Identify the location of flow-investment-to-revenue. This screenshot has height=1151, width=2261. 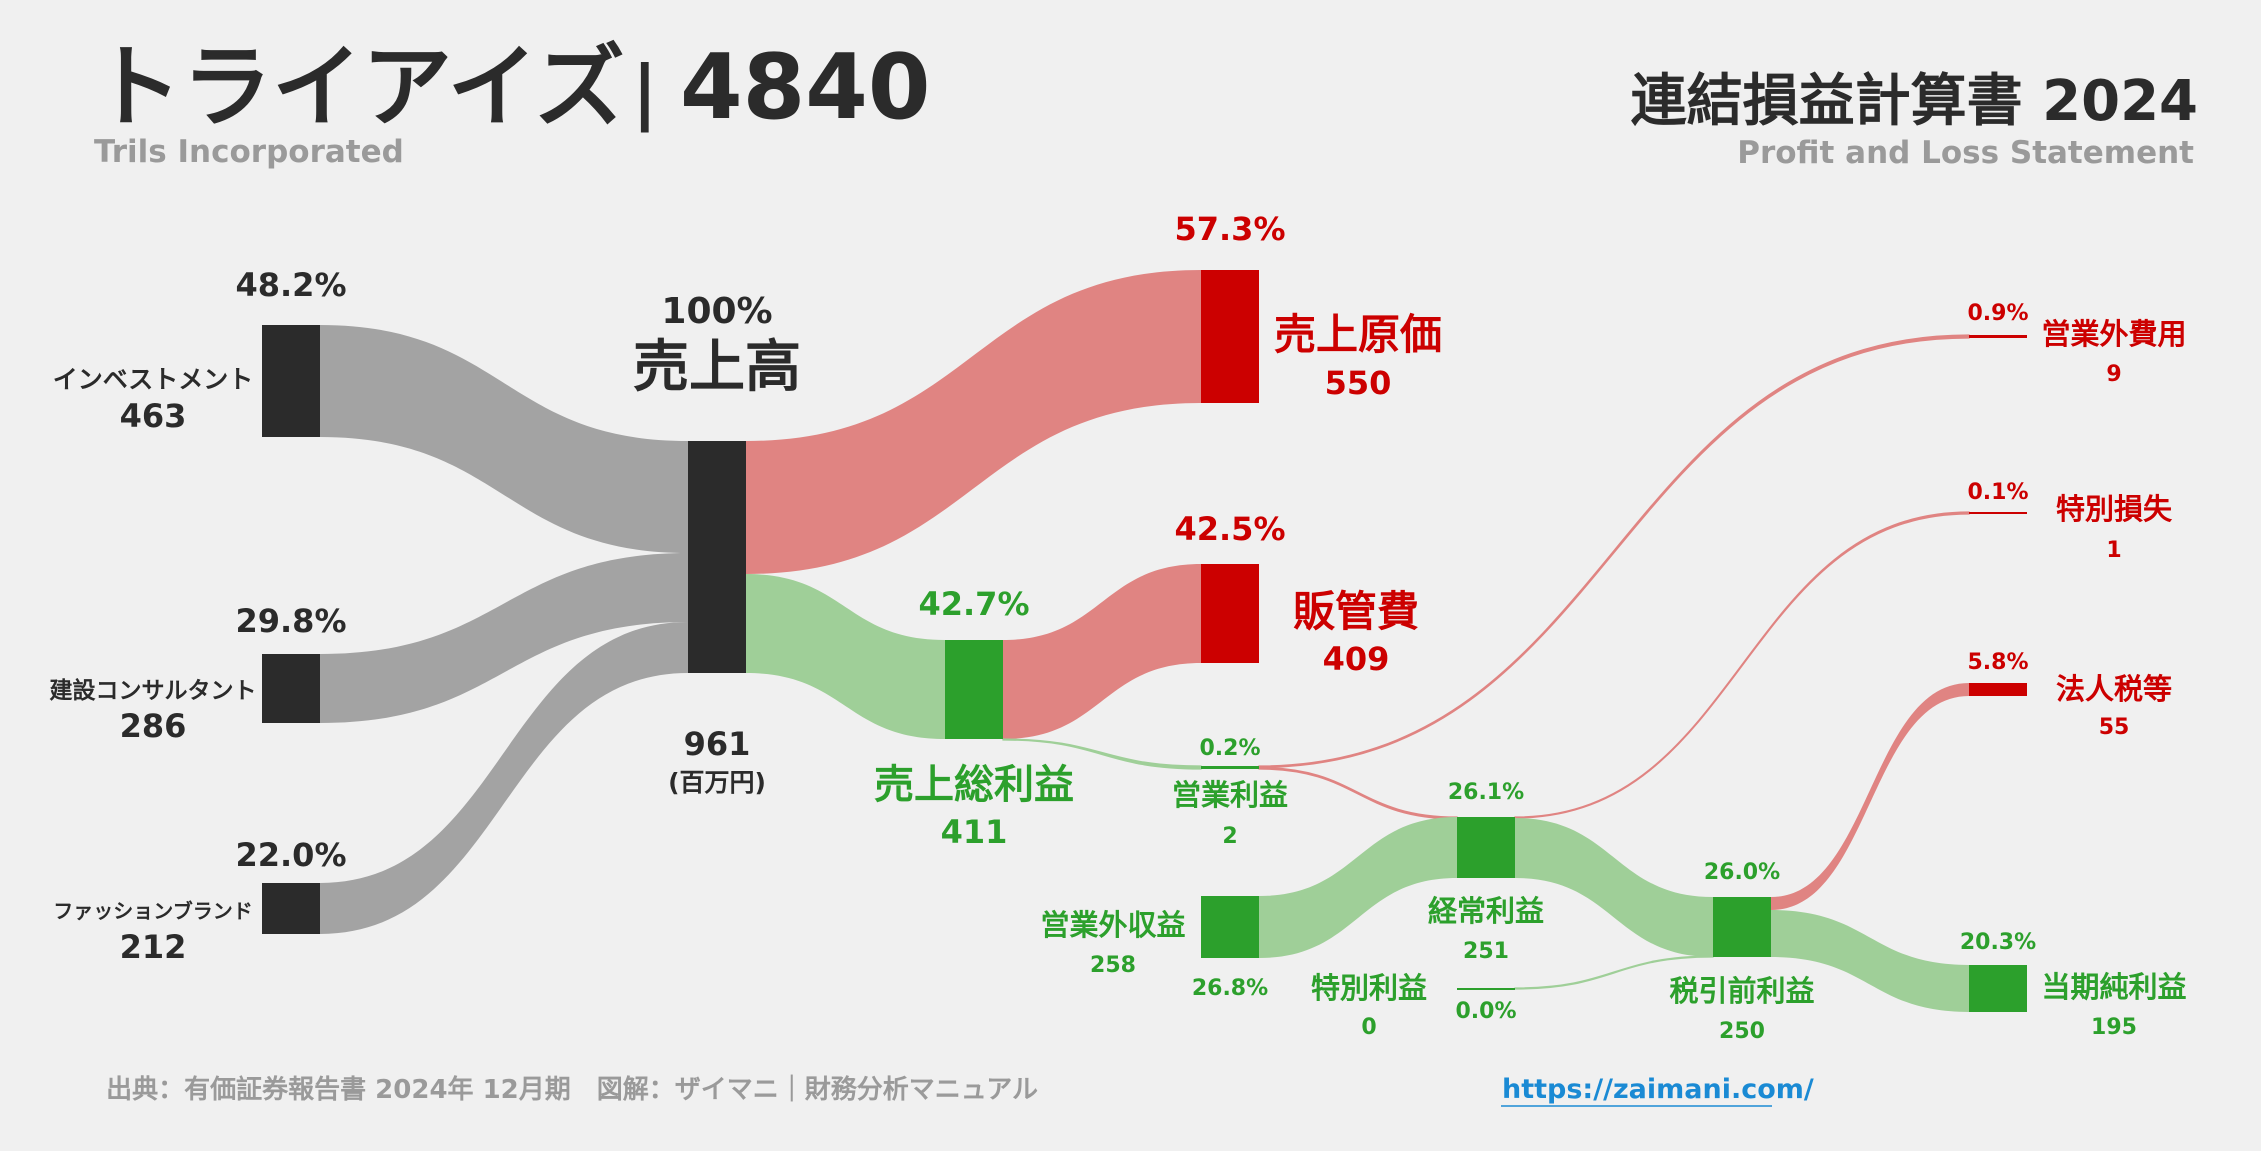
(504, 439).